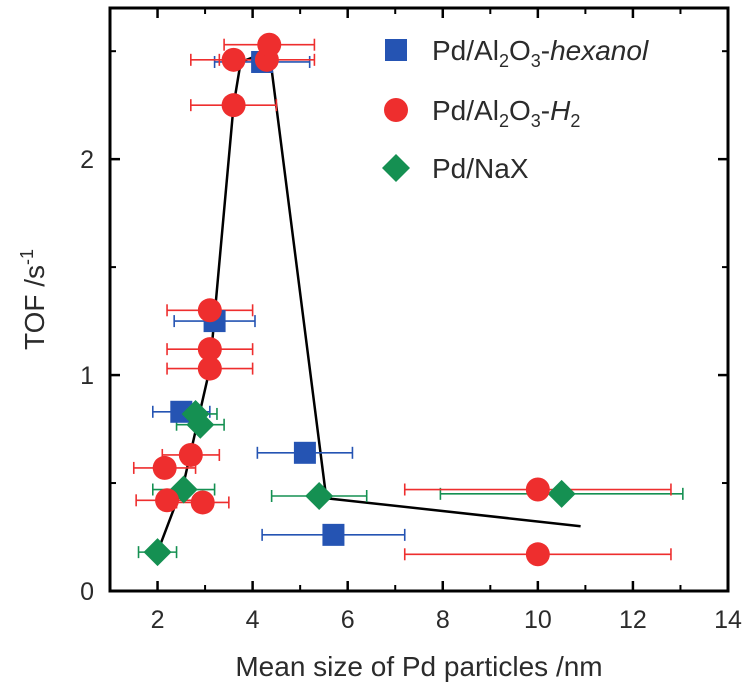 This screenshot has height=691, width=750. I want to click on y-axis-label-base: TOF /s, so click(34, 307).